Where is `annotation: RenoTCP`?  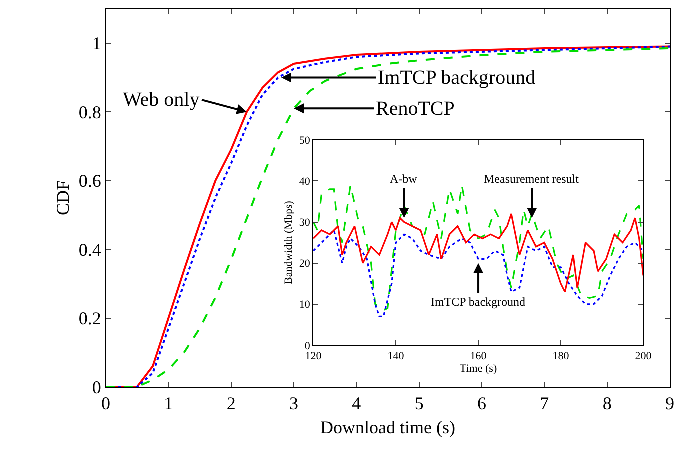 annotation: RenoTCP is located at coordinates (415, 109).